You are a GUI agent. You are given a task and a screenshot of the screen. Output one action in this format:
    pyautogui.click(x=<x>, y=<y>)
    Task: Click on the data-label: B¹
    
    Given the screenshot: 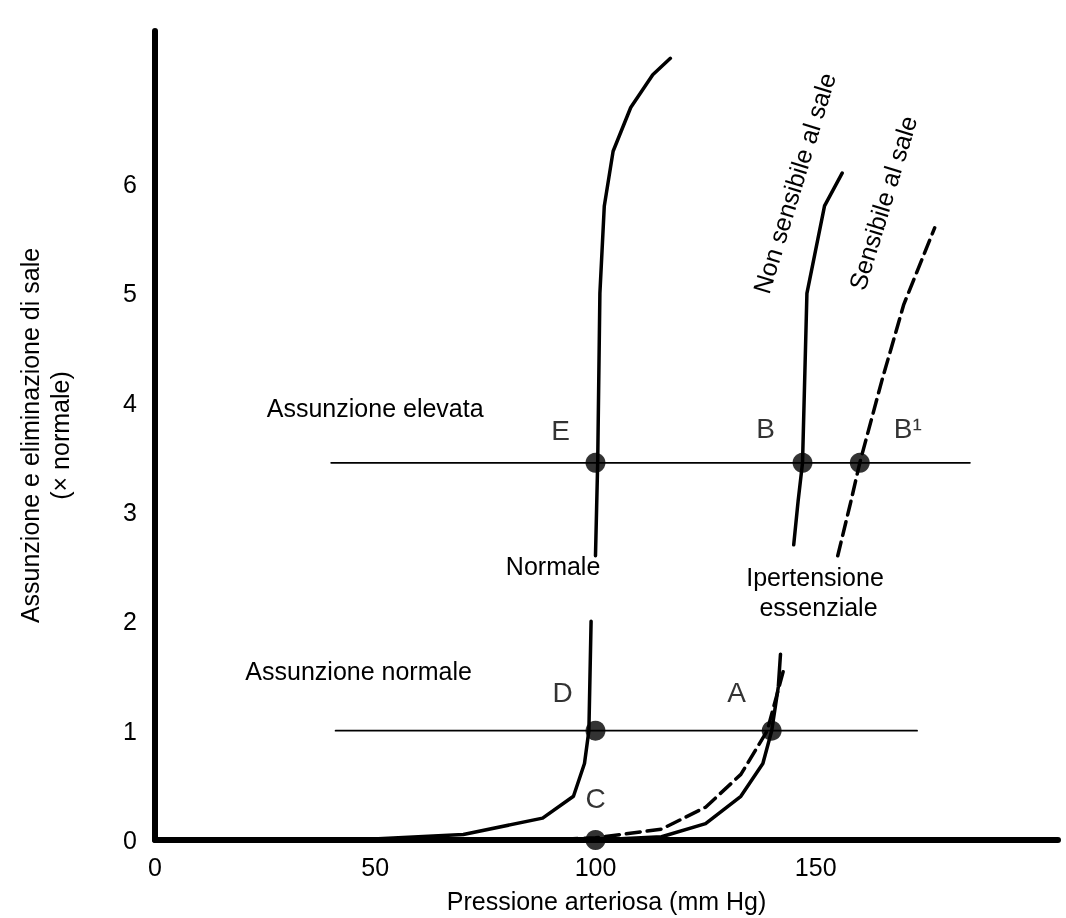 What is the action you would take?
    pyautogui.click(x=907, y=429)
    